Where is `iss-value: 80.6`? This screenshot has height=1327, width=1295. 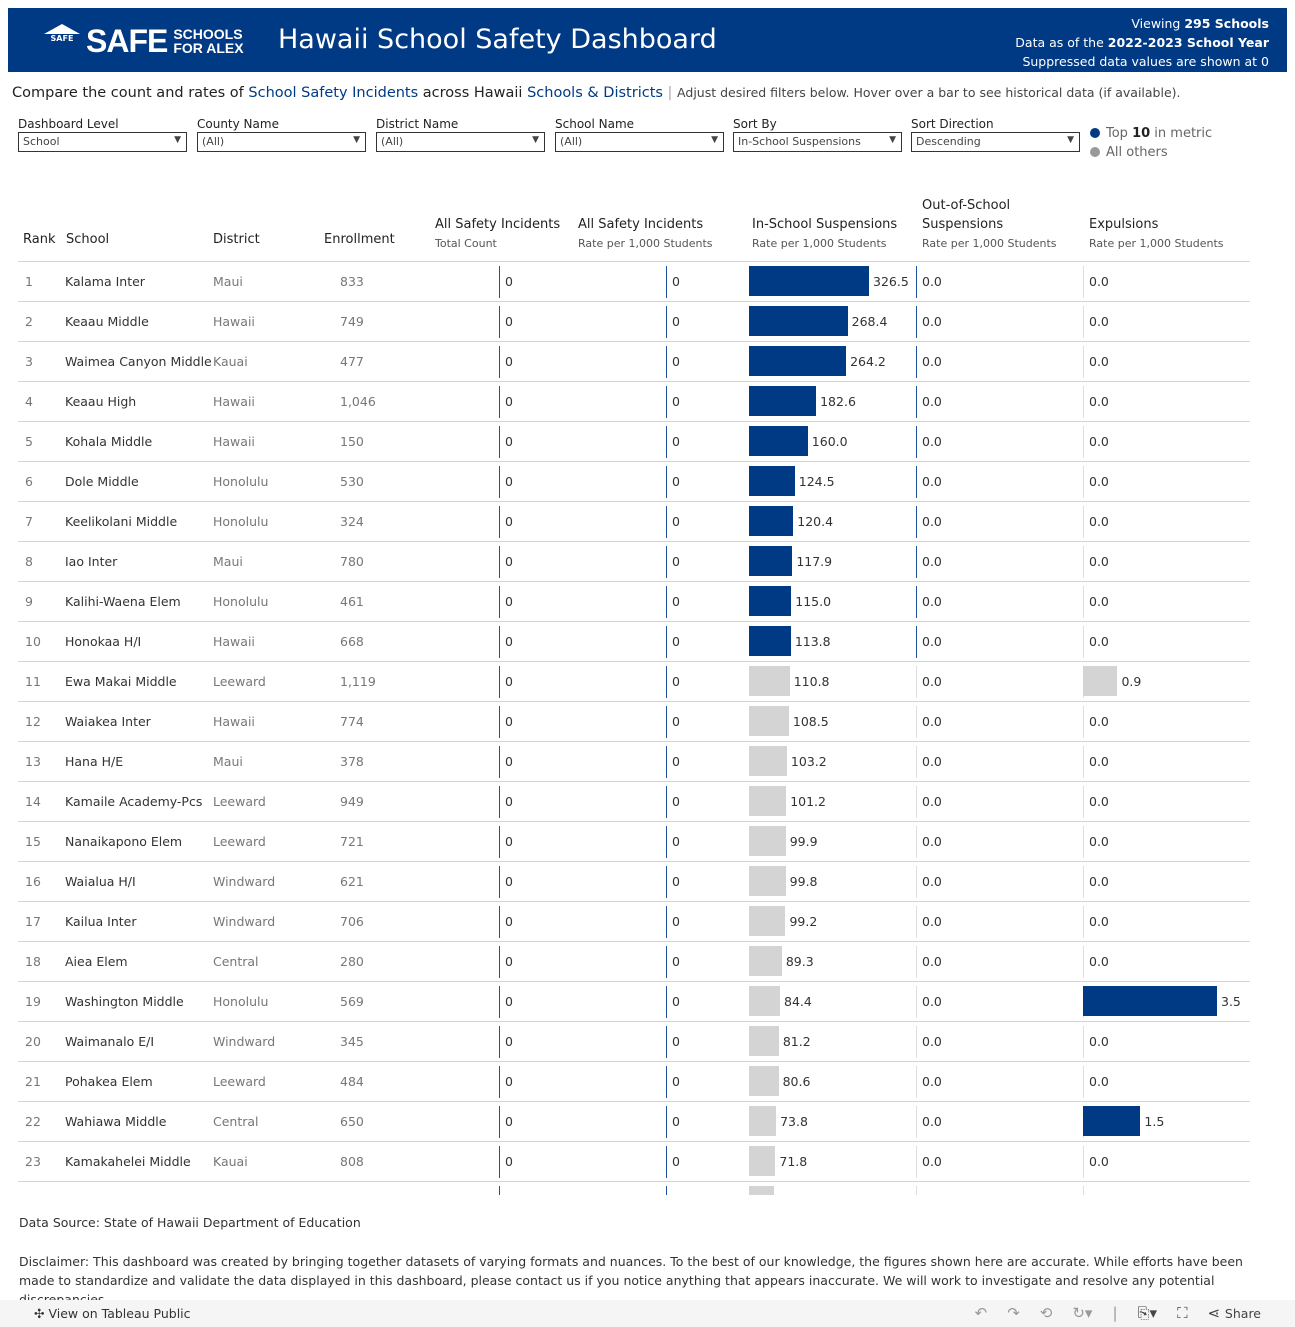
iss-value: 80.6 is located at coordinates (796, 1081).